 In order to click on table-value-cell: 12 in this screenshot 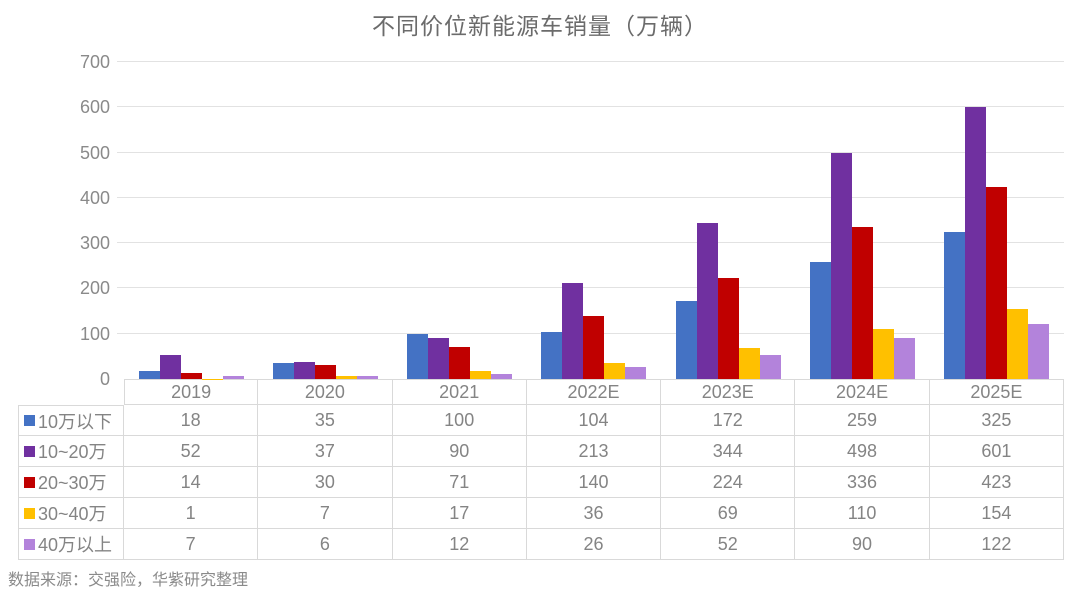, I will do `click(459, 544)`.